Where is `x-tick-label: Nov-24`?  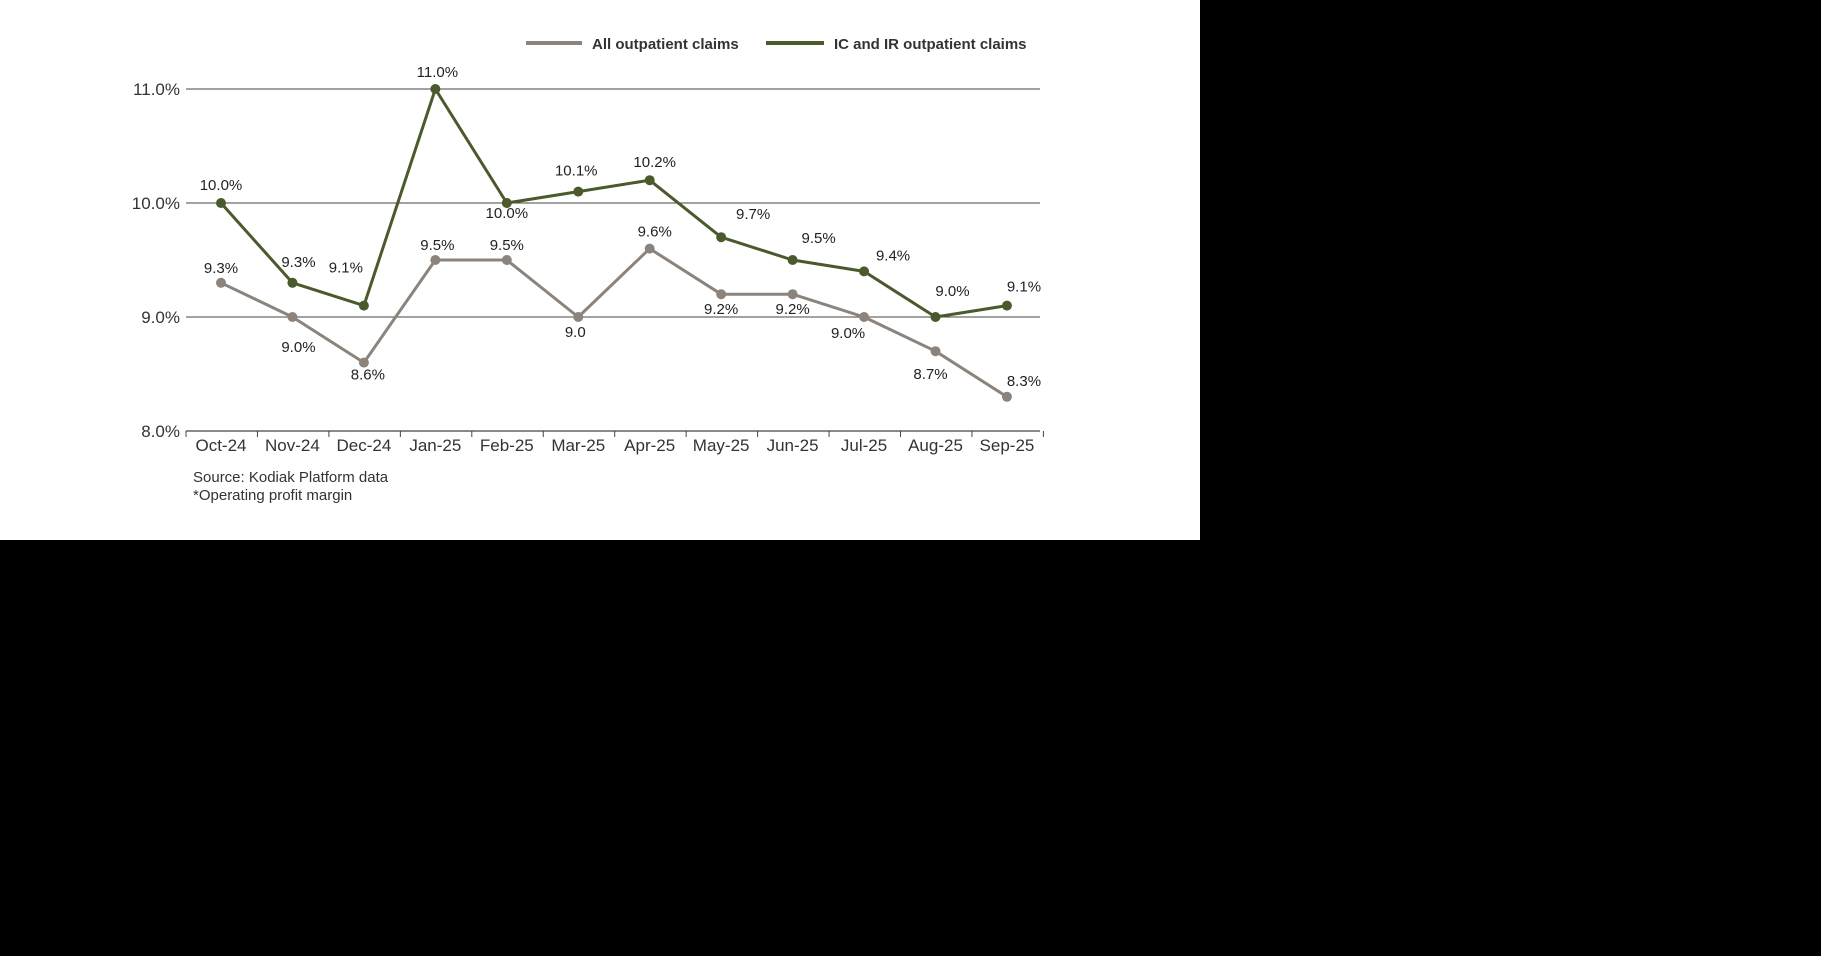 x-tick-label: Nov-24 is located at coordinates (292, 445).